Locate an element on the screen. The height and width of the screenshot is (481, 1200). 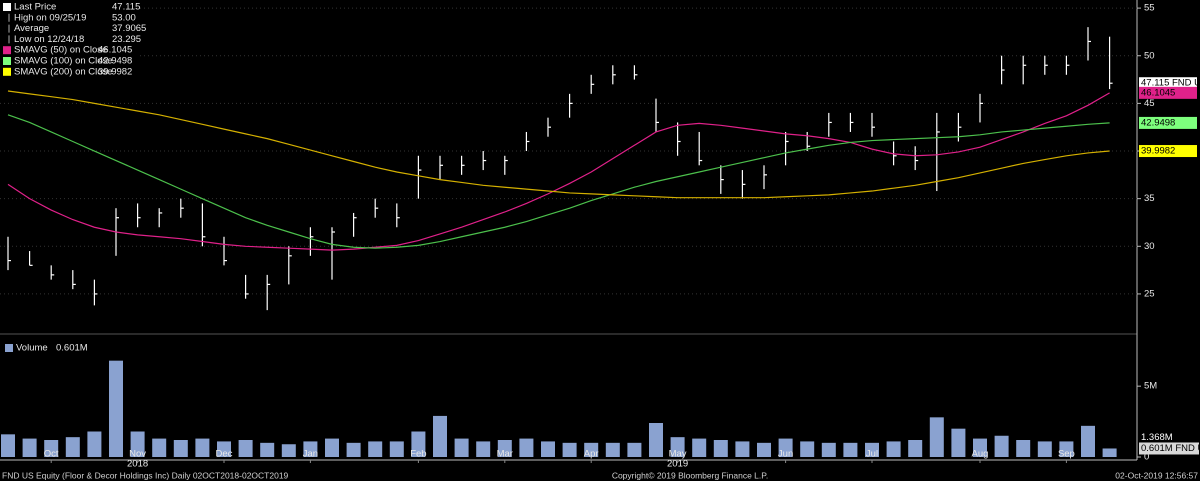
x-tick-label: Mar is located at coordinates (505, 454).